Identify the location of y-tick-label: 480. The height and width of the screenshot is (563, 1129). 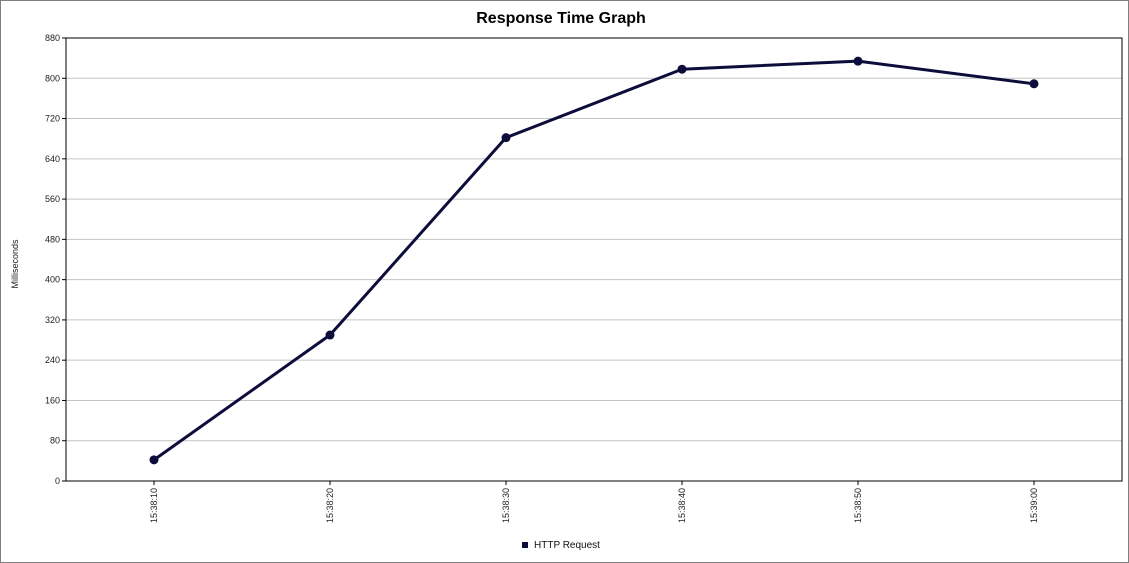
(52, 239).